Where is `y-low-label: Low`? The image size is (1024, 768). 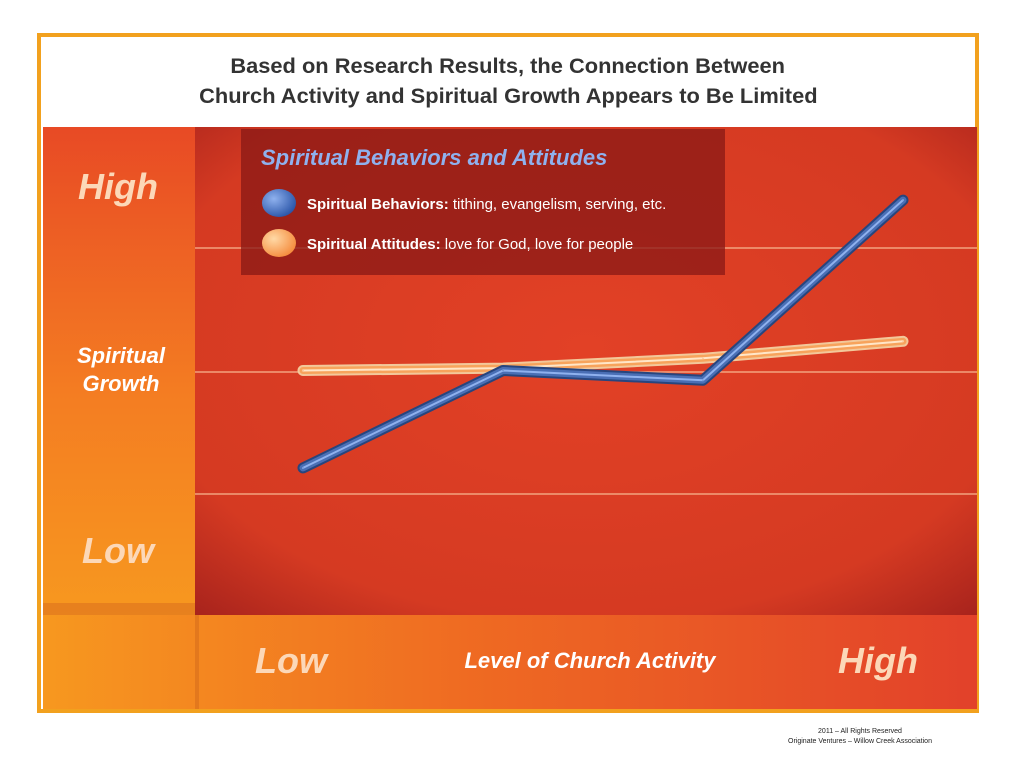 y-low-label: Low is located at coordinates (119, 550).